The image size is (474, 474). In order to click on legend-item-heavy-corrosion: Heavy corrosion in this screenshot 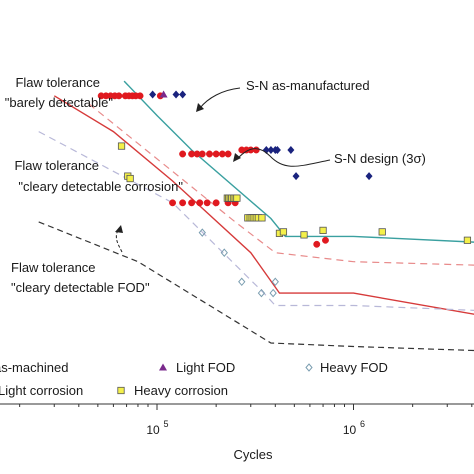, I will do `click(172, 390)`.